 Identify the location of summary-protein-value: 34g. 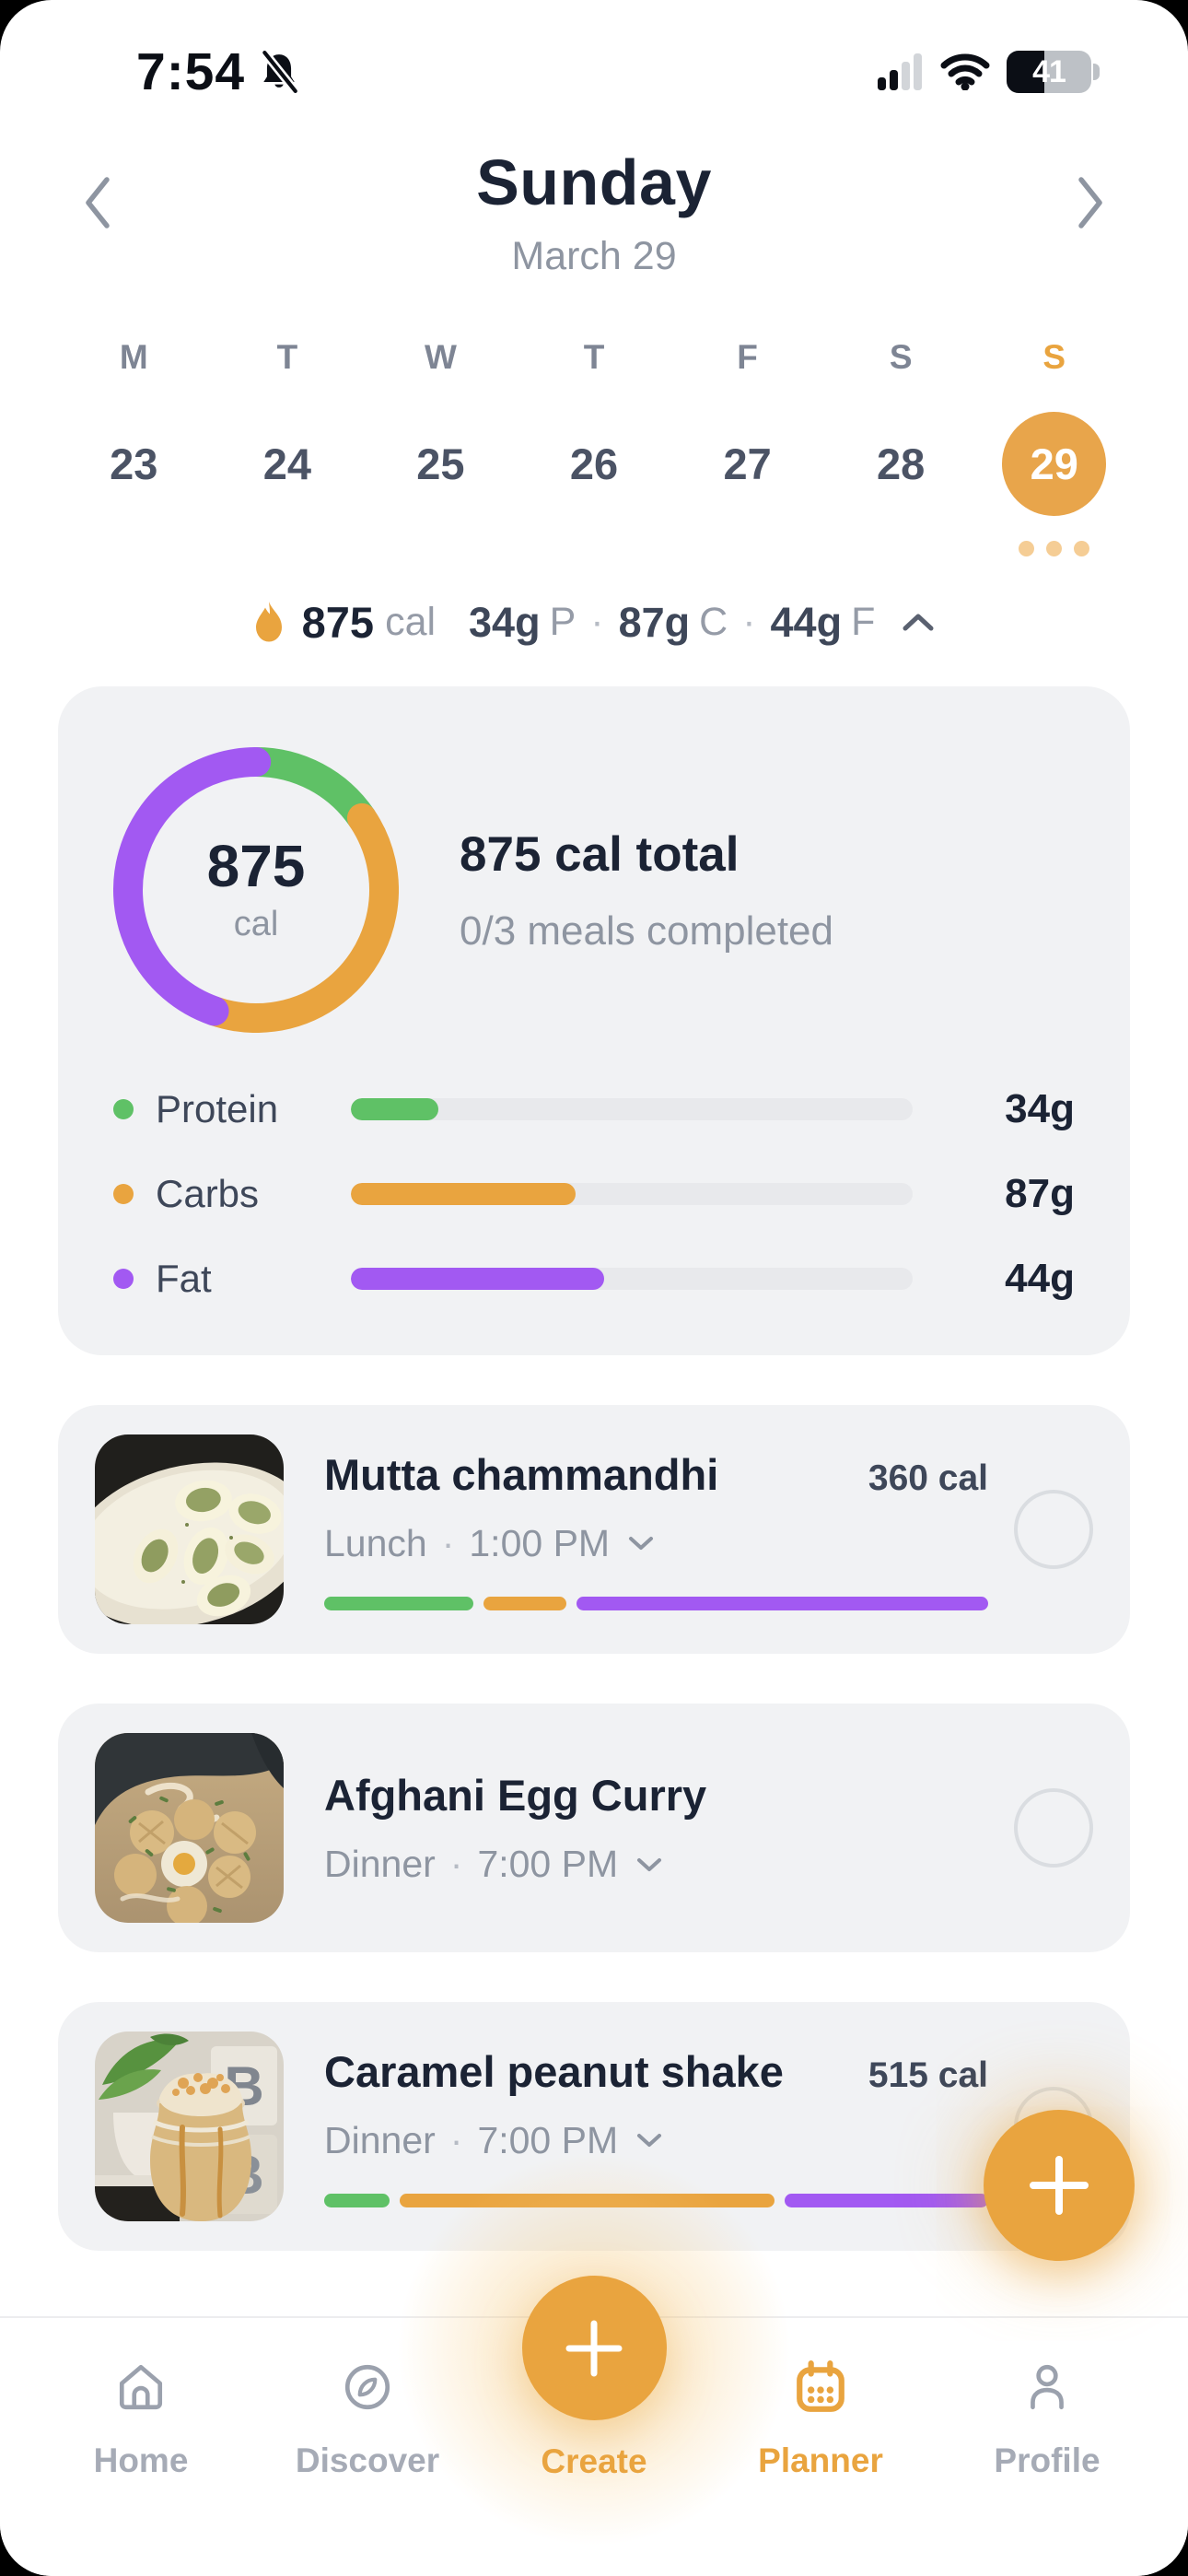
(505, 622).